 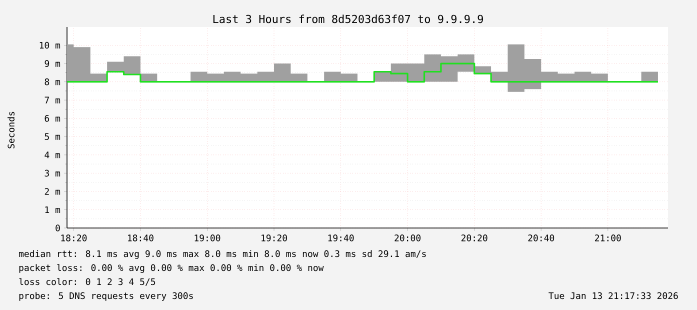 I want to click on x-tick-label: 20:00, so click(x=407, y=238).